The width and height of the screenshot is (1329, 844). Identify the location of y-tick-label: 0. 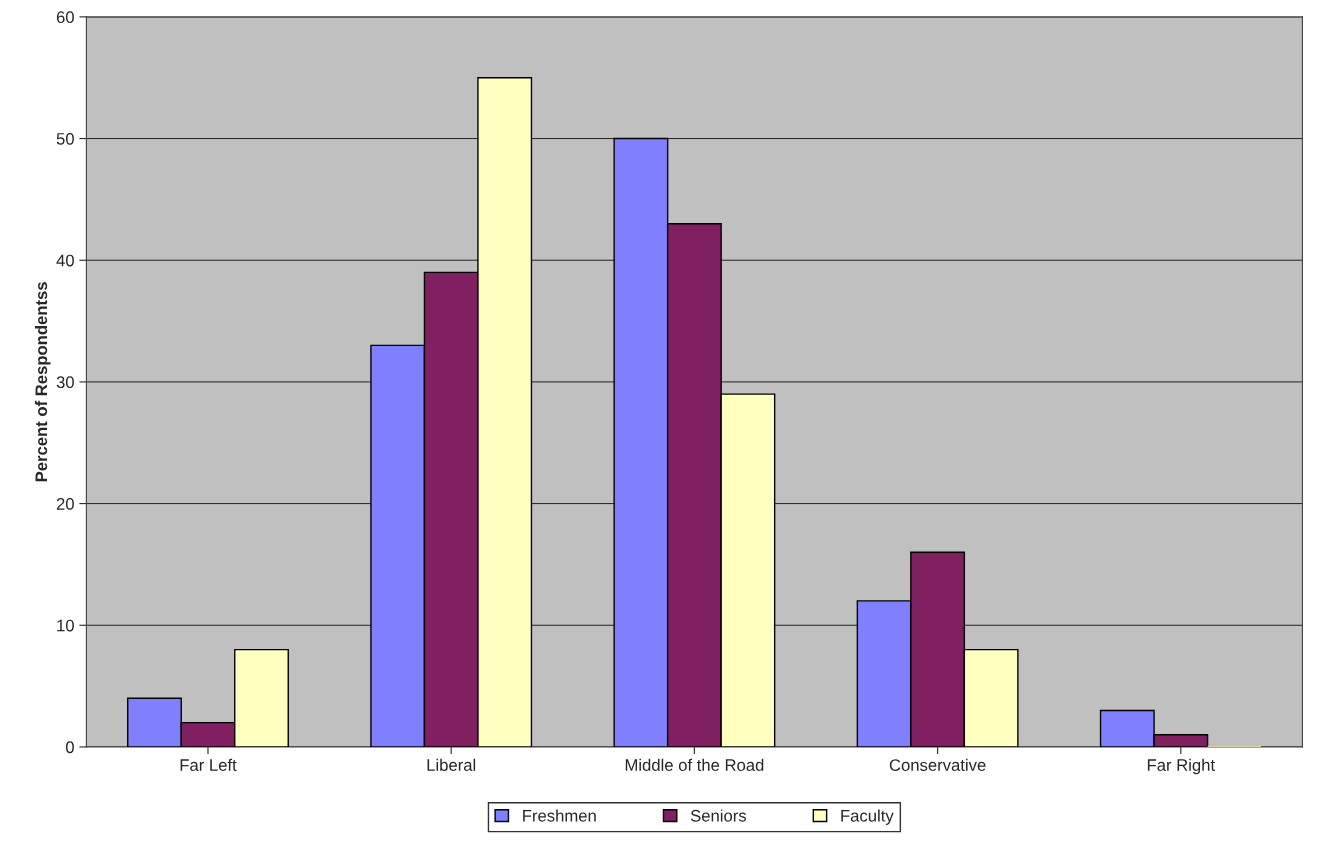
(69, 747).